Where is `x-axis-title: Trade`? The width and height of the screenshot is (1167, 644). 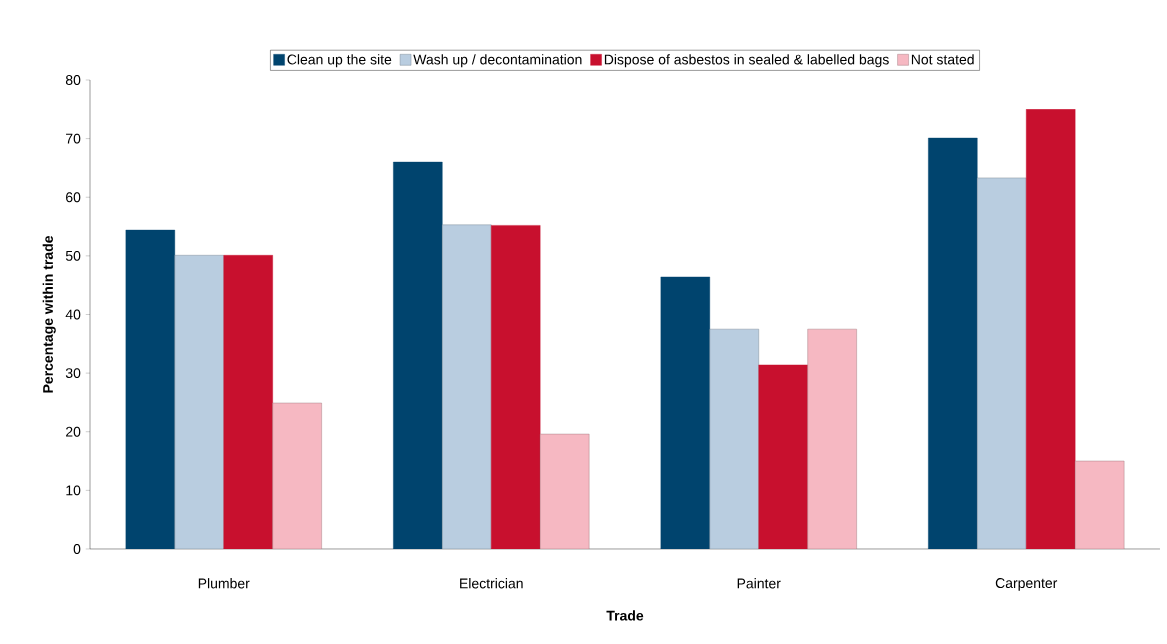 x-axis-title: Trade is located at coordinates (625, 615).